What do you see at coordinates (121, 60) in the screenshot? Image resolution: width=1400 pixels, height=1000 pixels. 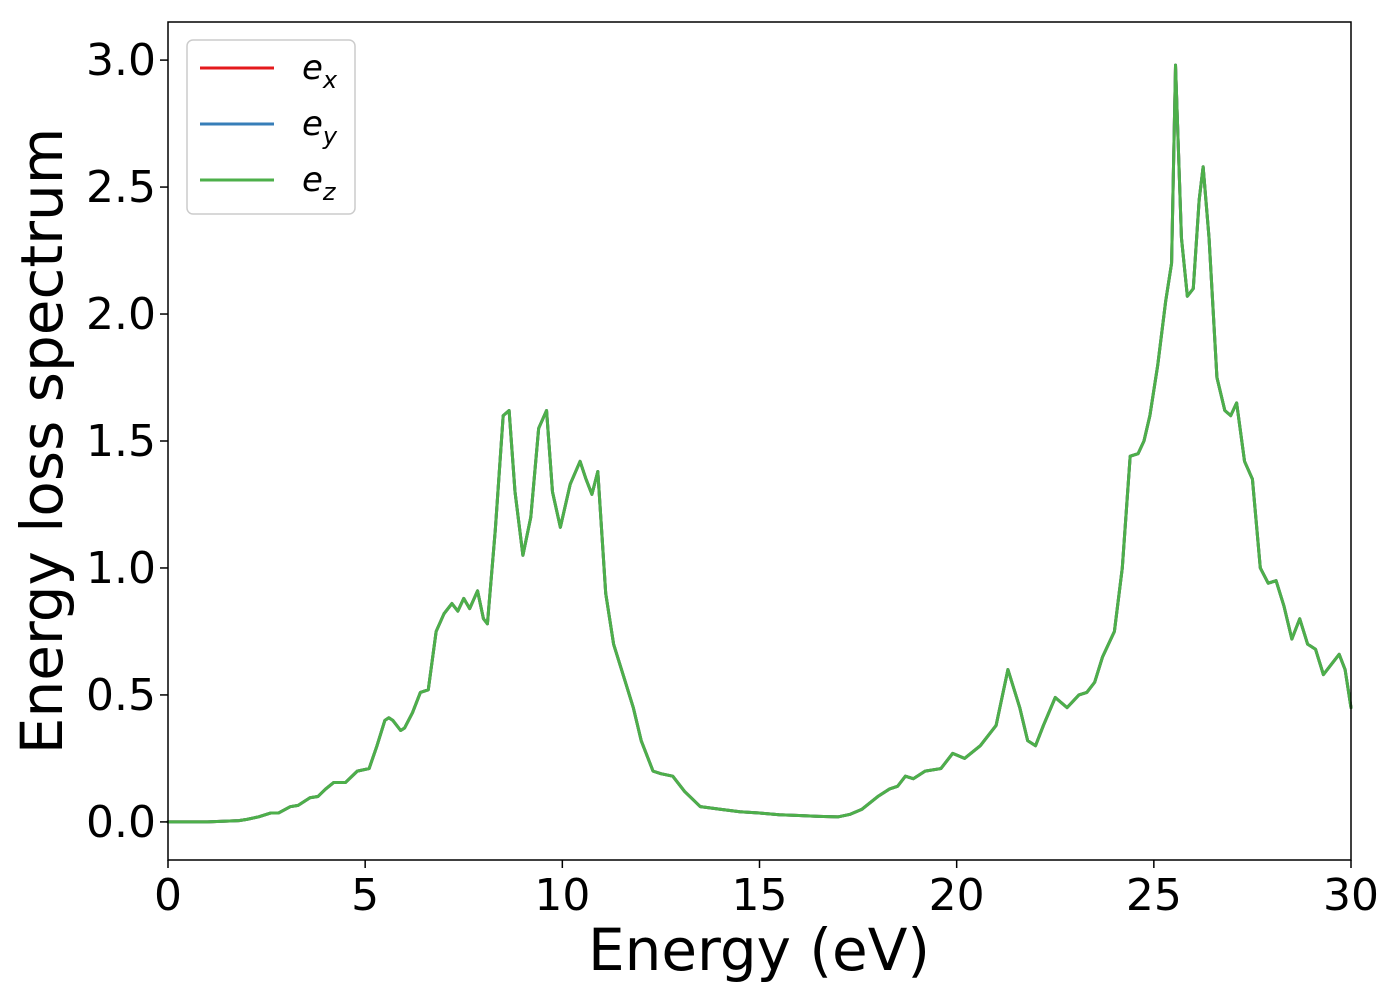 I see `y-tick-label: 3.0` at bounding box center [121, 60].